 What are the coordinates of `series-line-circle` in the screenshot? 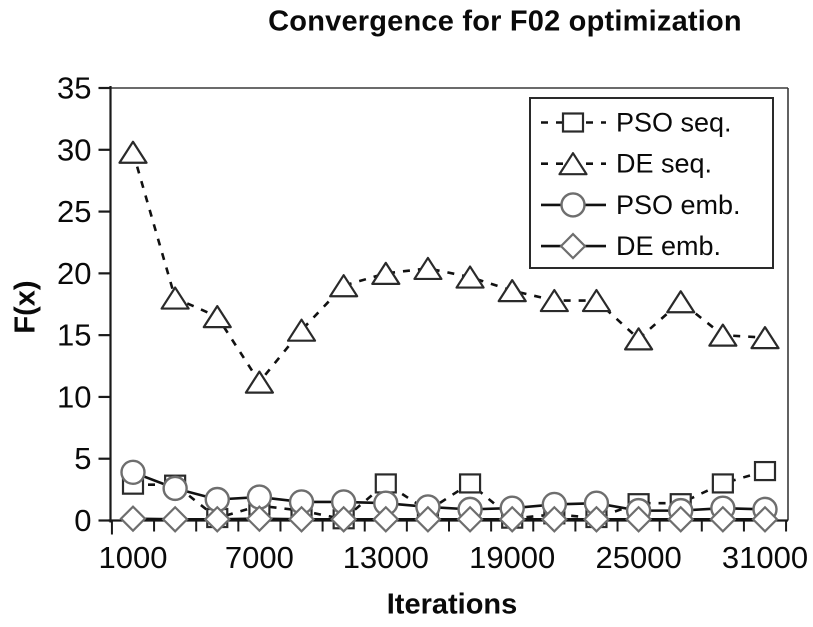 It's located at (449, 491).